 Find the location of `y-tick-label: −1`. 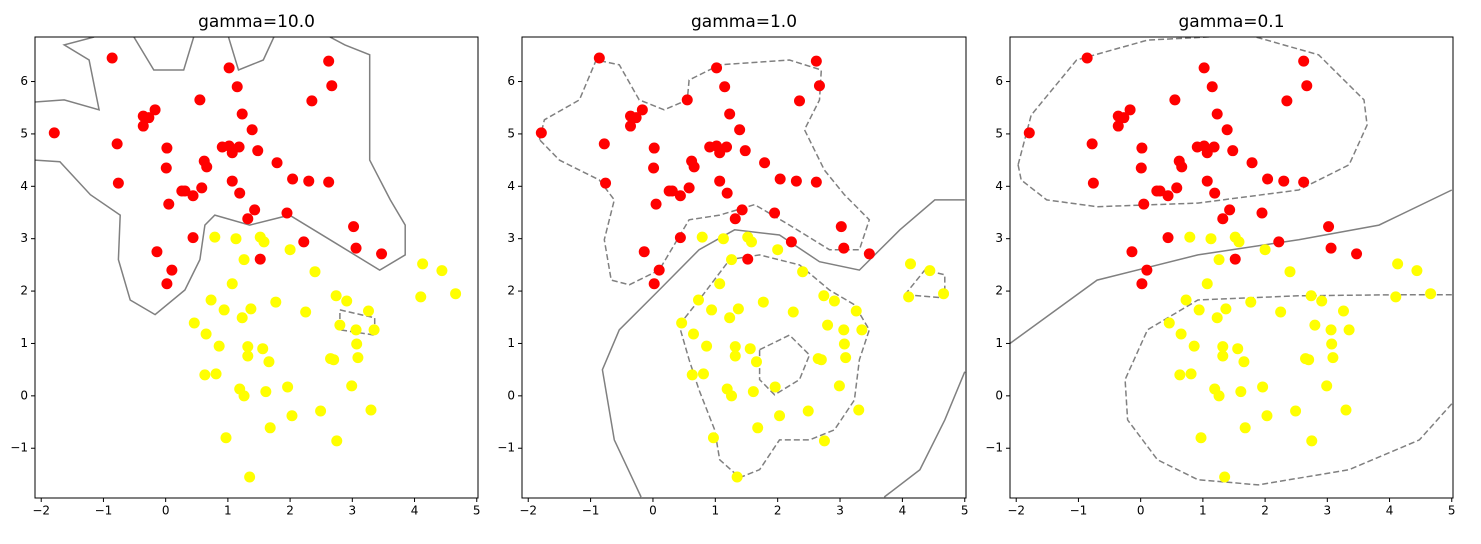

y-tick-label: −1 is located at coordinates (994, 448).